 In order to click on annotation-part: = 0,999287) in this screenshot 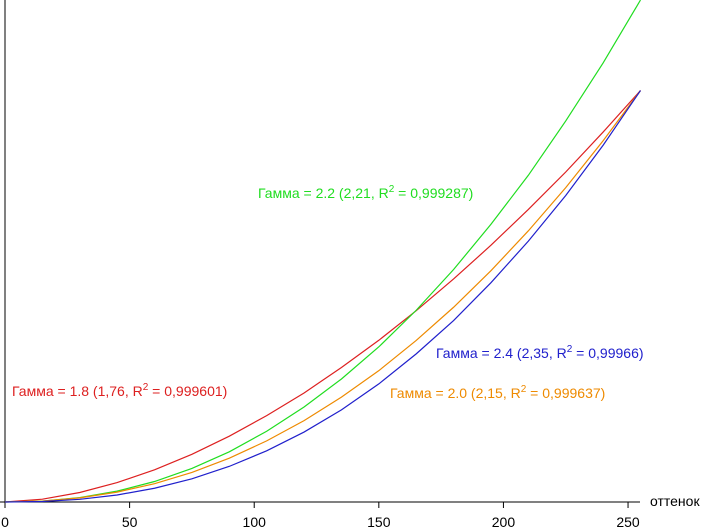, I will do `click(433, 193)`.